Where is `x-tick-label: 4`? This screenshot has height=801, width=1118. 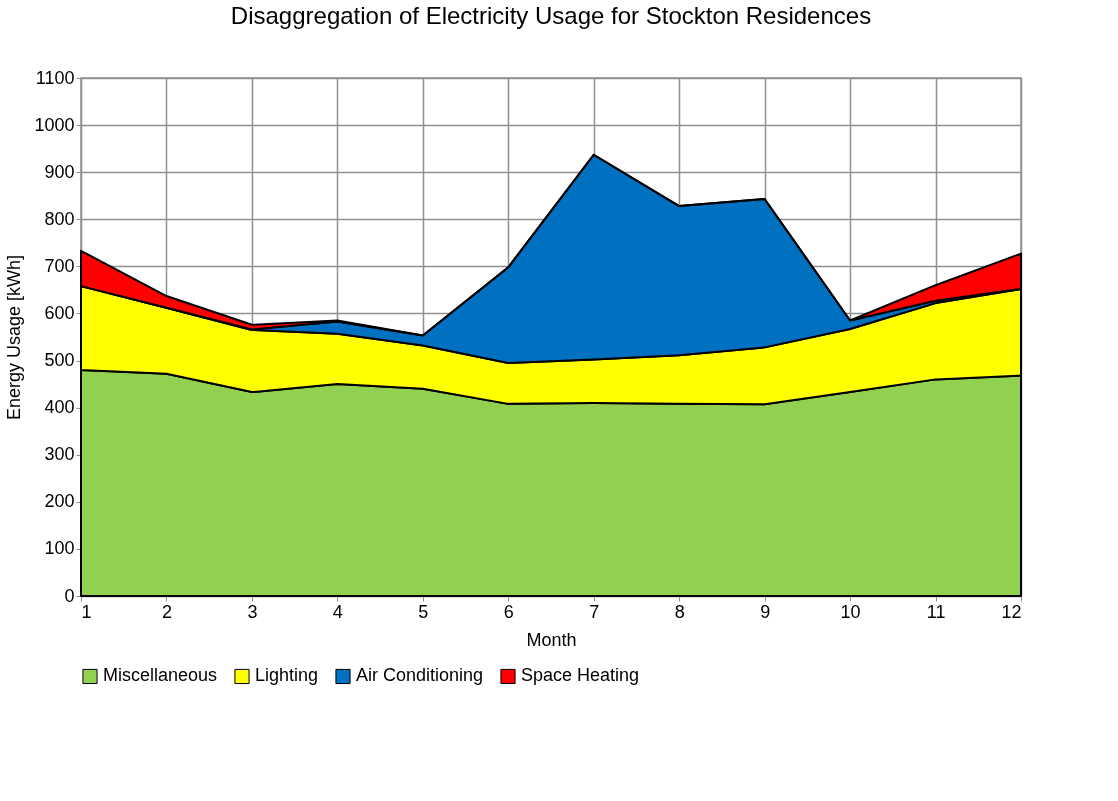 x-tick-label: 4 is located at coordinates (337, 611).